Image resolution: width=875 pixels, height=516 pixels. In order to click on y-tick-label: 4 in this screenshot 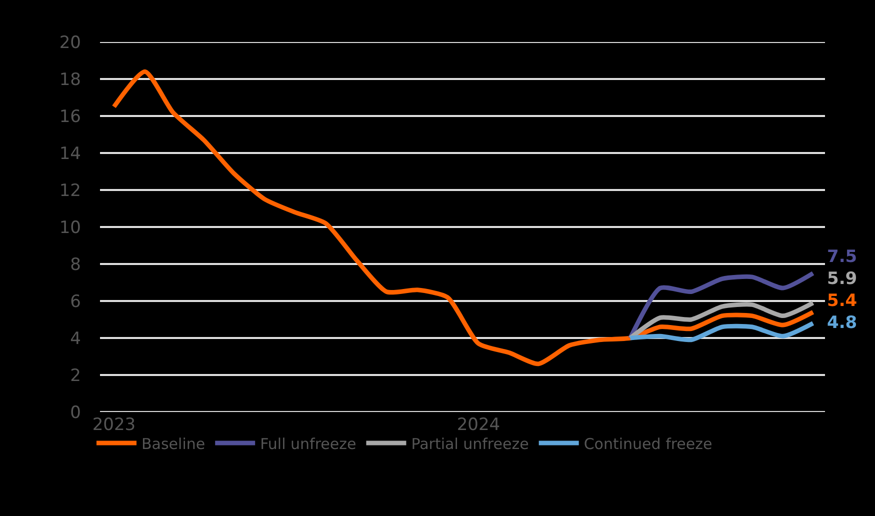, I will do `click(75, 338)`.